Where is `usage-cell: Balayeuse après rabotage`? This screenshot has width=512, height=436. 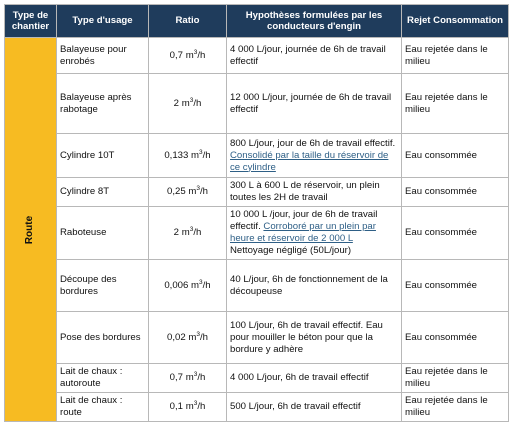
usage-cell: Balayeuse après rabotage is located at coordinates (102, 103).